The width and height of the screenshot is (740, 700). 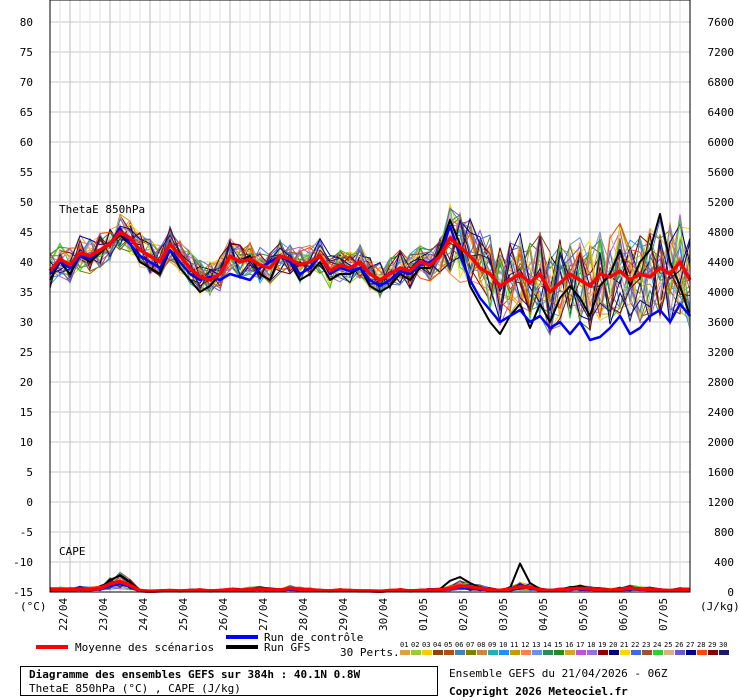 What do you see at coordinates (470, 645) in the screenshot?
I see `pert-legend-id: 07` at bounding box center [470, 645].